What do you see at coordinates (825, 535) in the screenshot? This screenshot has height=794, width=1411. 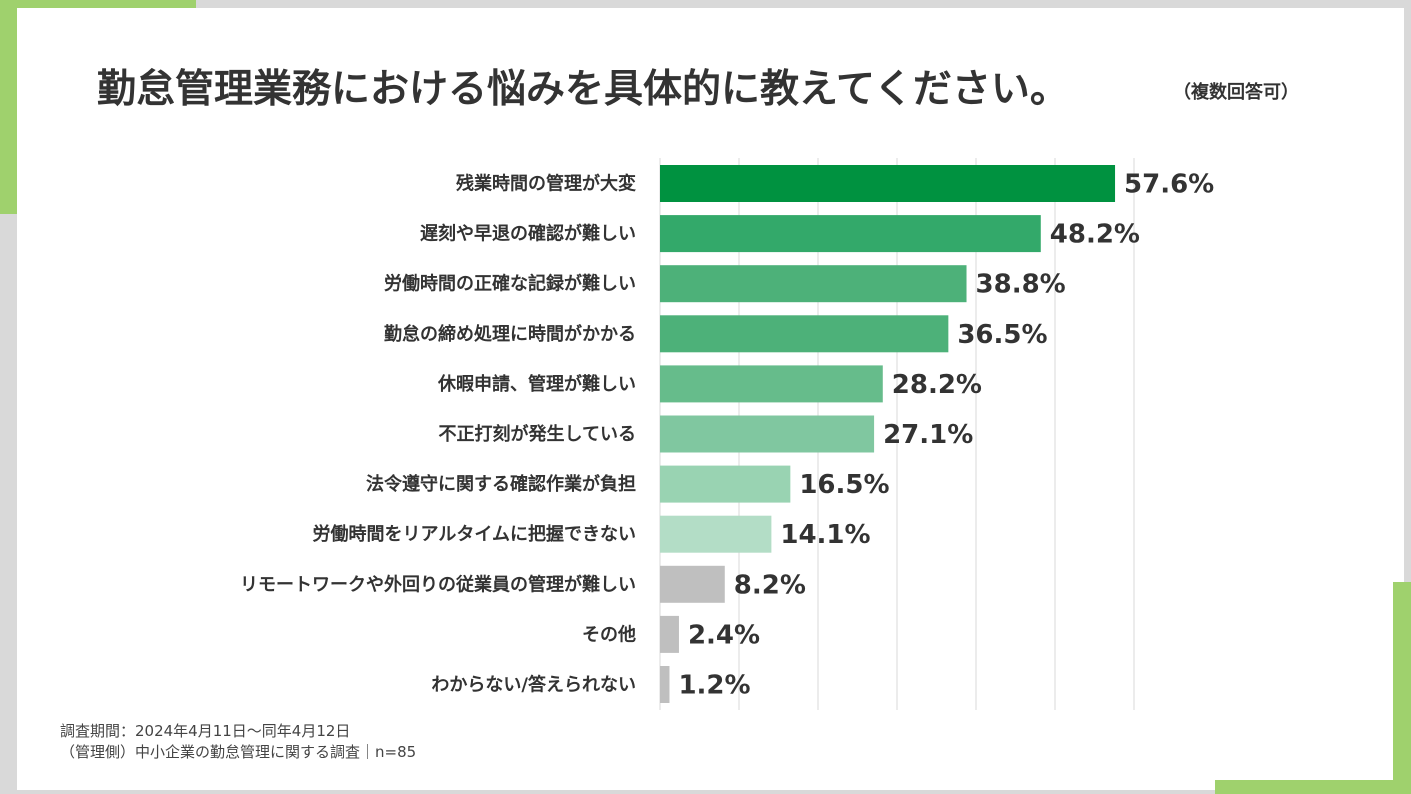 I see `value-label-8: 14.1%` at bounding box center [825, 535].